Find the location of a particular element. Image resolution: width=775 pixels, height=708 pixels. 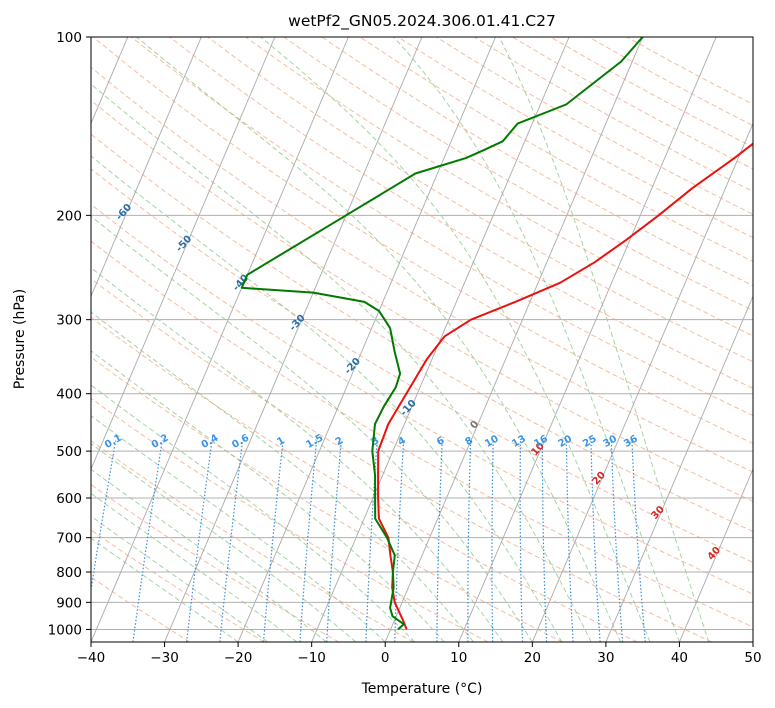

isotherm-label: -30 is located at coordinates (298, 323).